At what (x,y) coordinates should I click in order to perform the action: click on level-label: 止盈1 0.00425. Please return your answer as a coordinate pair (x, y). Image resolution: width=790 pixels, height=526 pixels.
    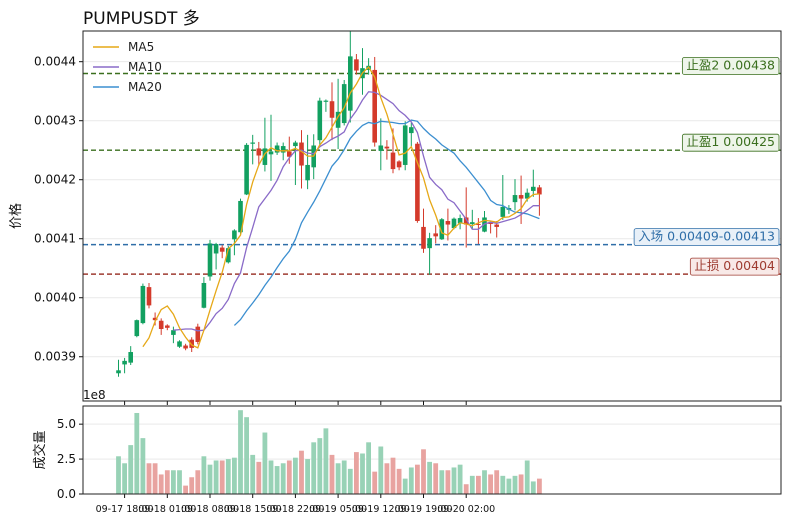
    Looking at the image, I should click on (730, 141).